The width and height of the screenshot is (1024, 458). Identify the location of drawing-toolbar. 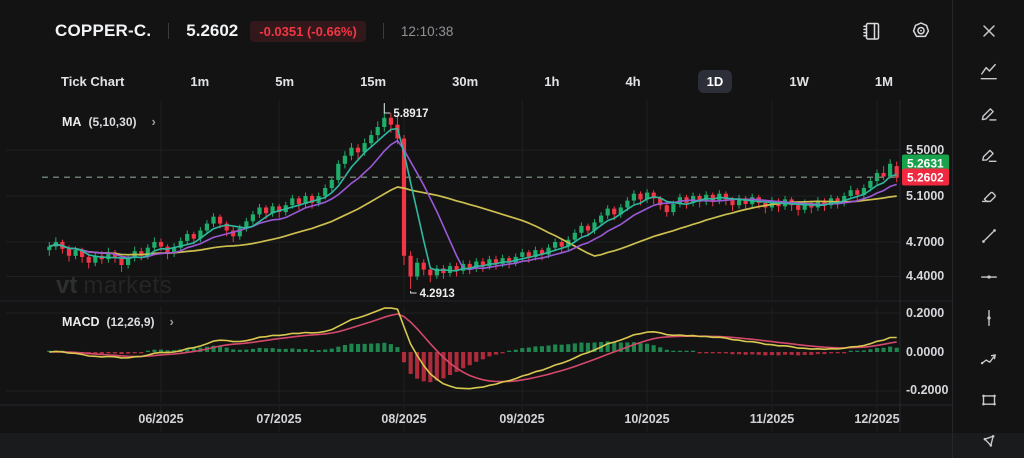
(988, 229).